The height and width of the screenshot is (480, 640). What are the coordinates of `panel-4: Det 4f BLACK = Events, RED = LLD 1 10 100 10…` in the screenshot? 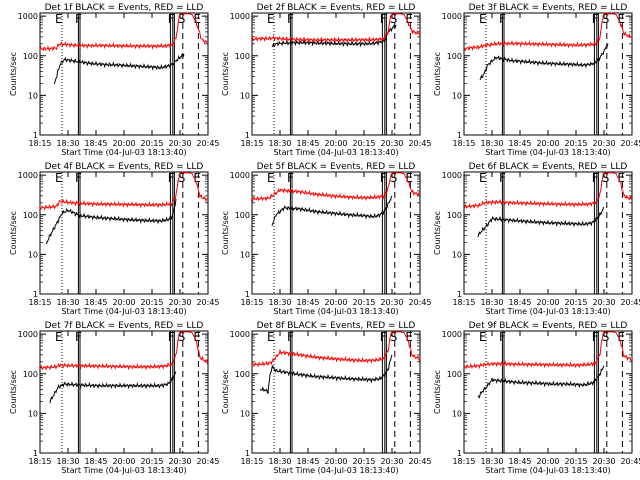 It's located at (114, 239).